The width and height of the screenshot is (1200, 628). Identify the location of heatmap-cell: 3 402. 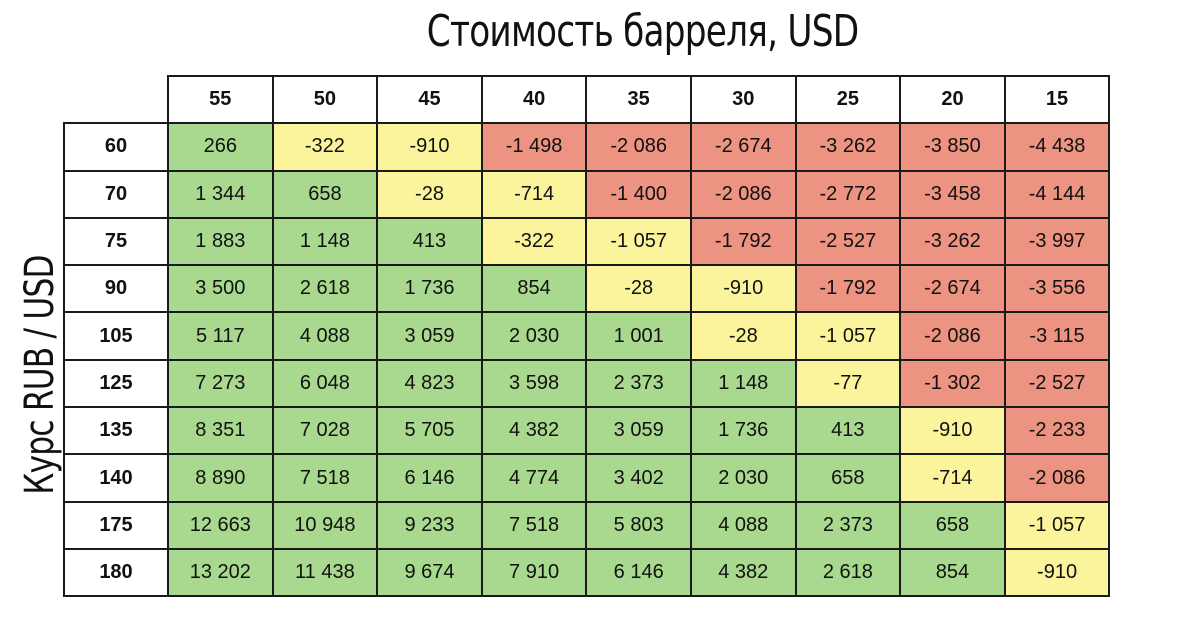
(638, 478).